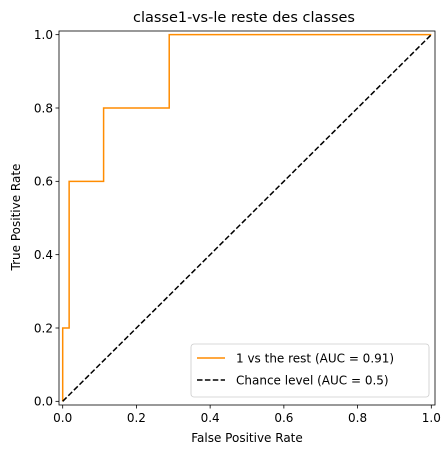 The image size is (448, 455). I want to click on legend-label-2: Chance level (AUC = 0.5), so click(312, 381).